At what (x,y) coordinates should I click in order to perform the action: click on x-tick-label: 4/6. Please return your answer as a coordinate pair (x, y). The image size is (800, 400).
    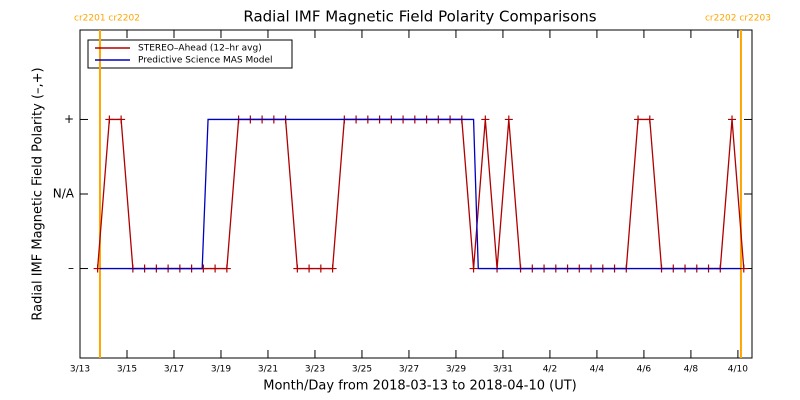
    Looking at the image, I should click on (644, 370).